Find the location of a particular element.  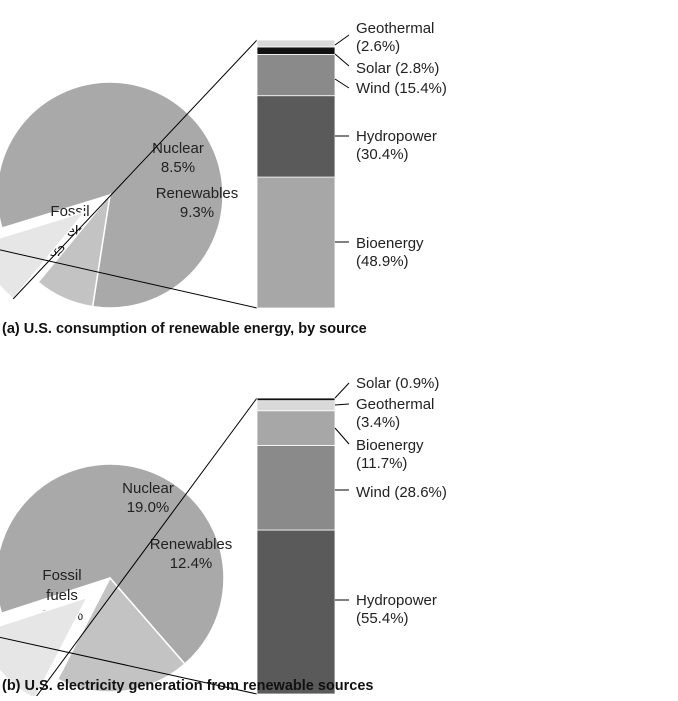

pie-1-label-nuclear-1: 19.0% is located at coordinates (148, 507).